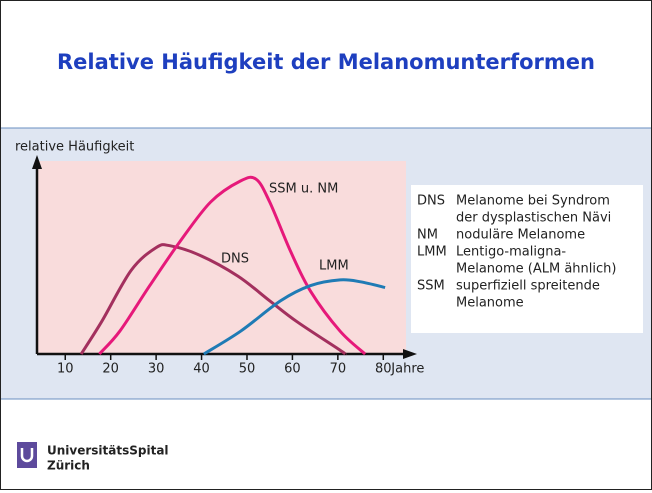 The height and width of the screenshot is (493, 652). I want to click on legend-text: der dysplastischen Nävi, so click(533, 218).